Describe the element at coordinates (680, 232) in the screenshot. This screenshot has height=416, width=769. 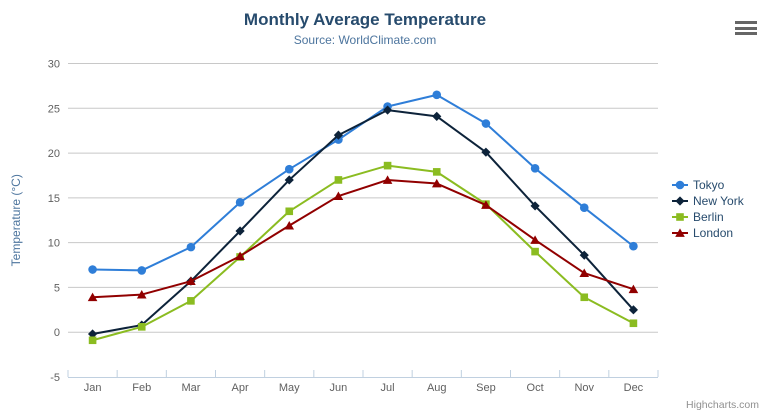
I see `legend-marker-triangle-icon` at that location.